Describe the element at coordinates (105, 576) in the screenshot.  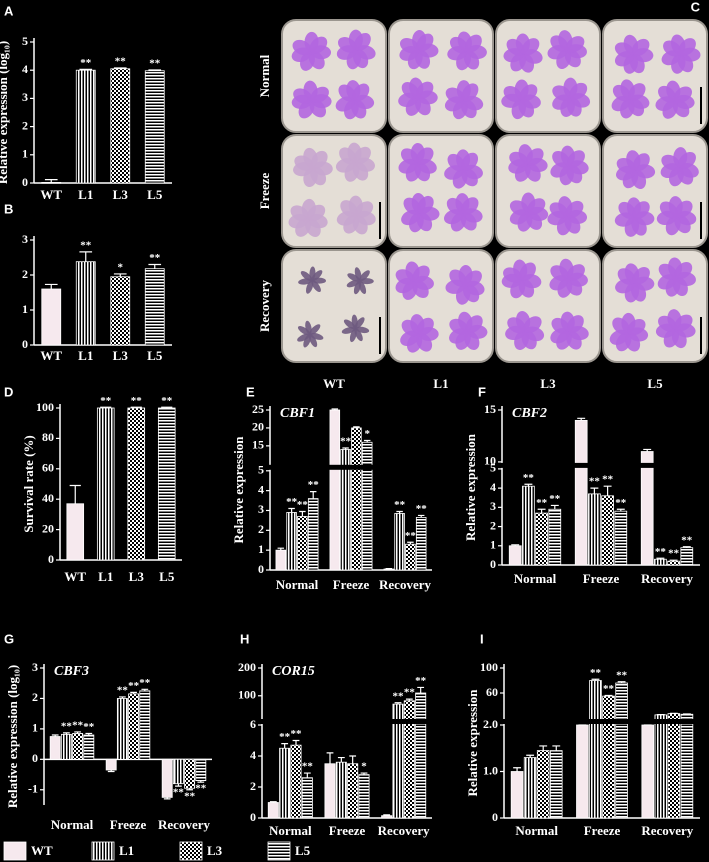
I see `x-tick-label: L1` at that location.